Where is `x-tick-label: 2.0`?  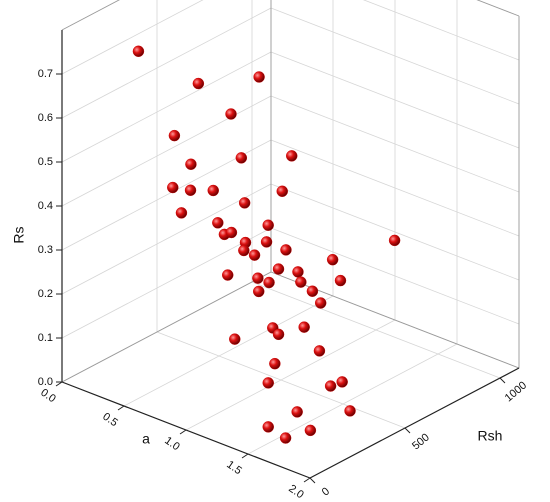 x-tick-label: 2.0 is located at coordinates (295, 492).